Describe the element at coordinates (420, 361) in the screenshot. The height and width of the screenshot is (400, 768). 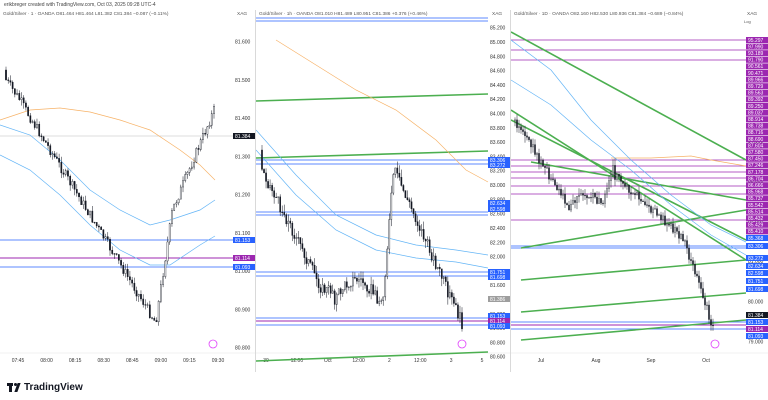
I see `time-tick-label: 12:00` at that location.